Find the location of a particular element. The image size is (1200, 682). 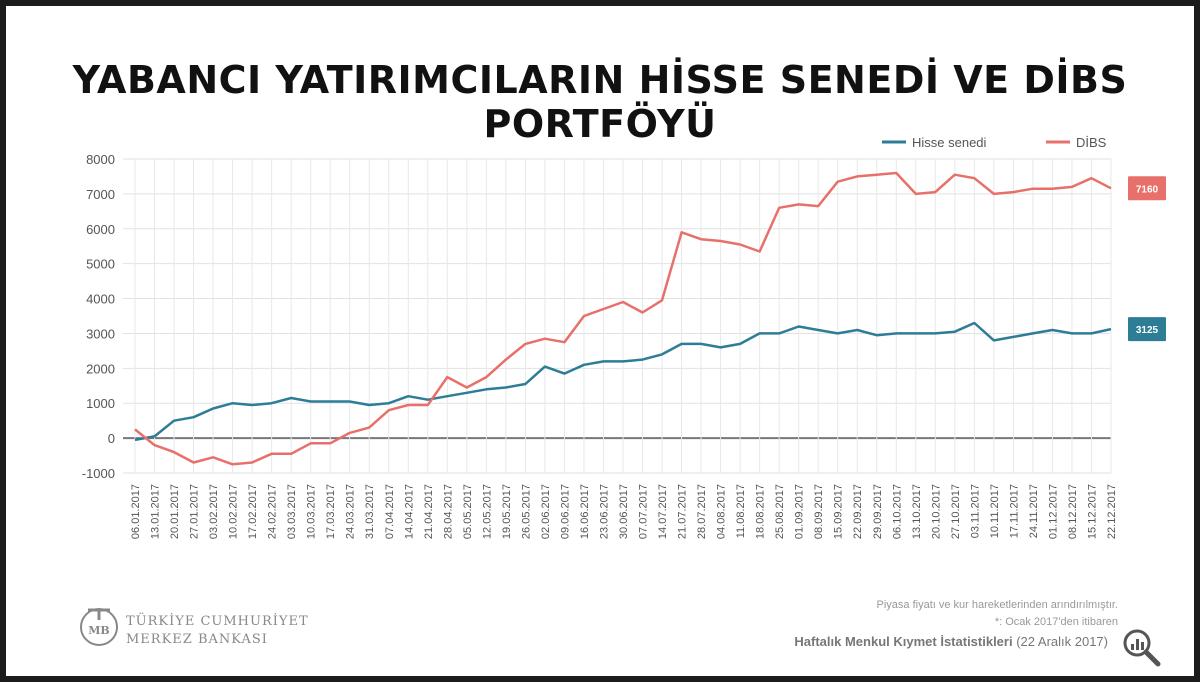

x-tick-label: 30.06.2017 is located at coordinates (624, 511).